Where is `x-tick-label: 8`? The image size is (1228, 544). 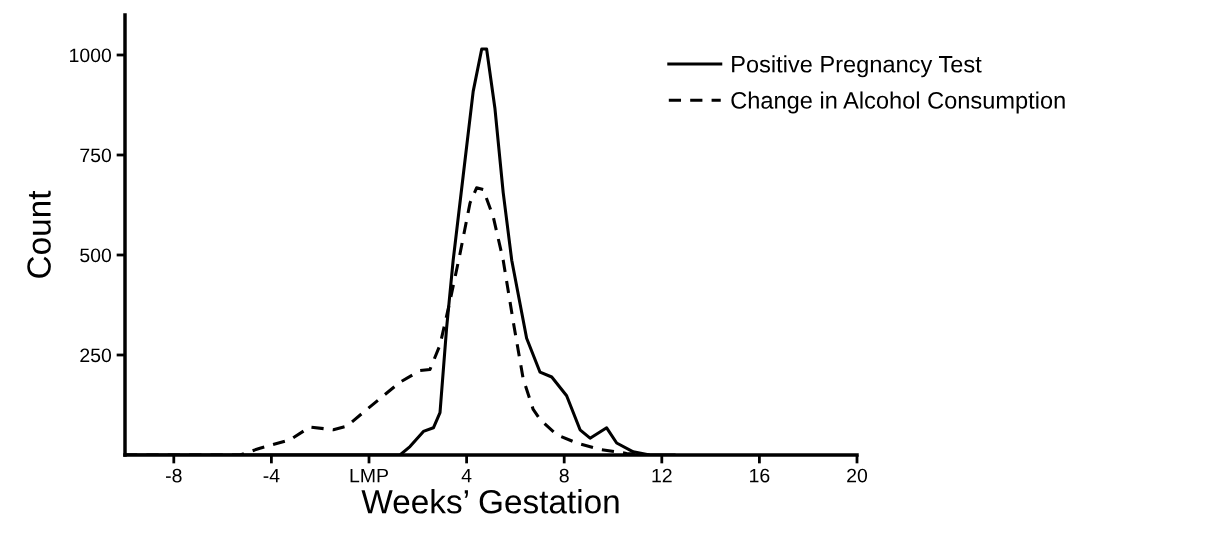
x-tick-label: 8 is located at coordinates (564, 475).